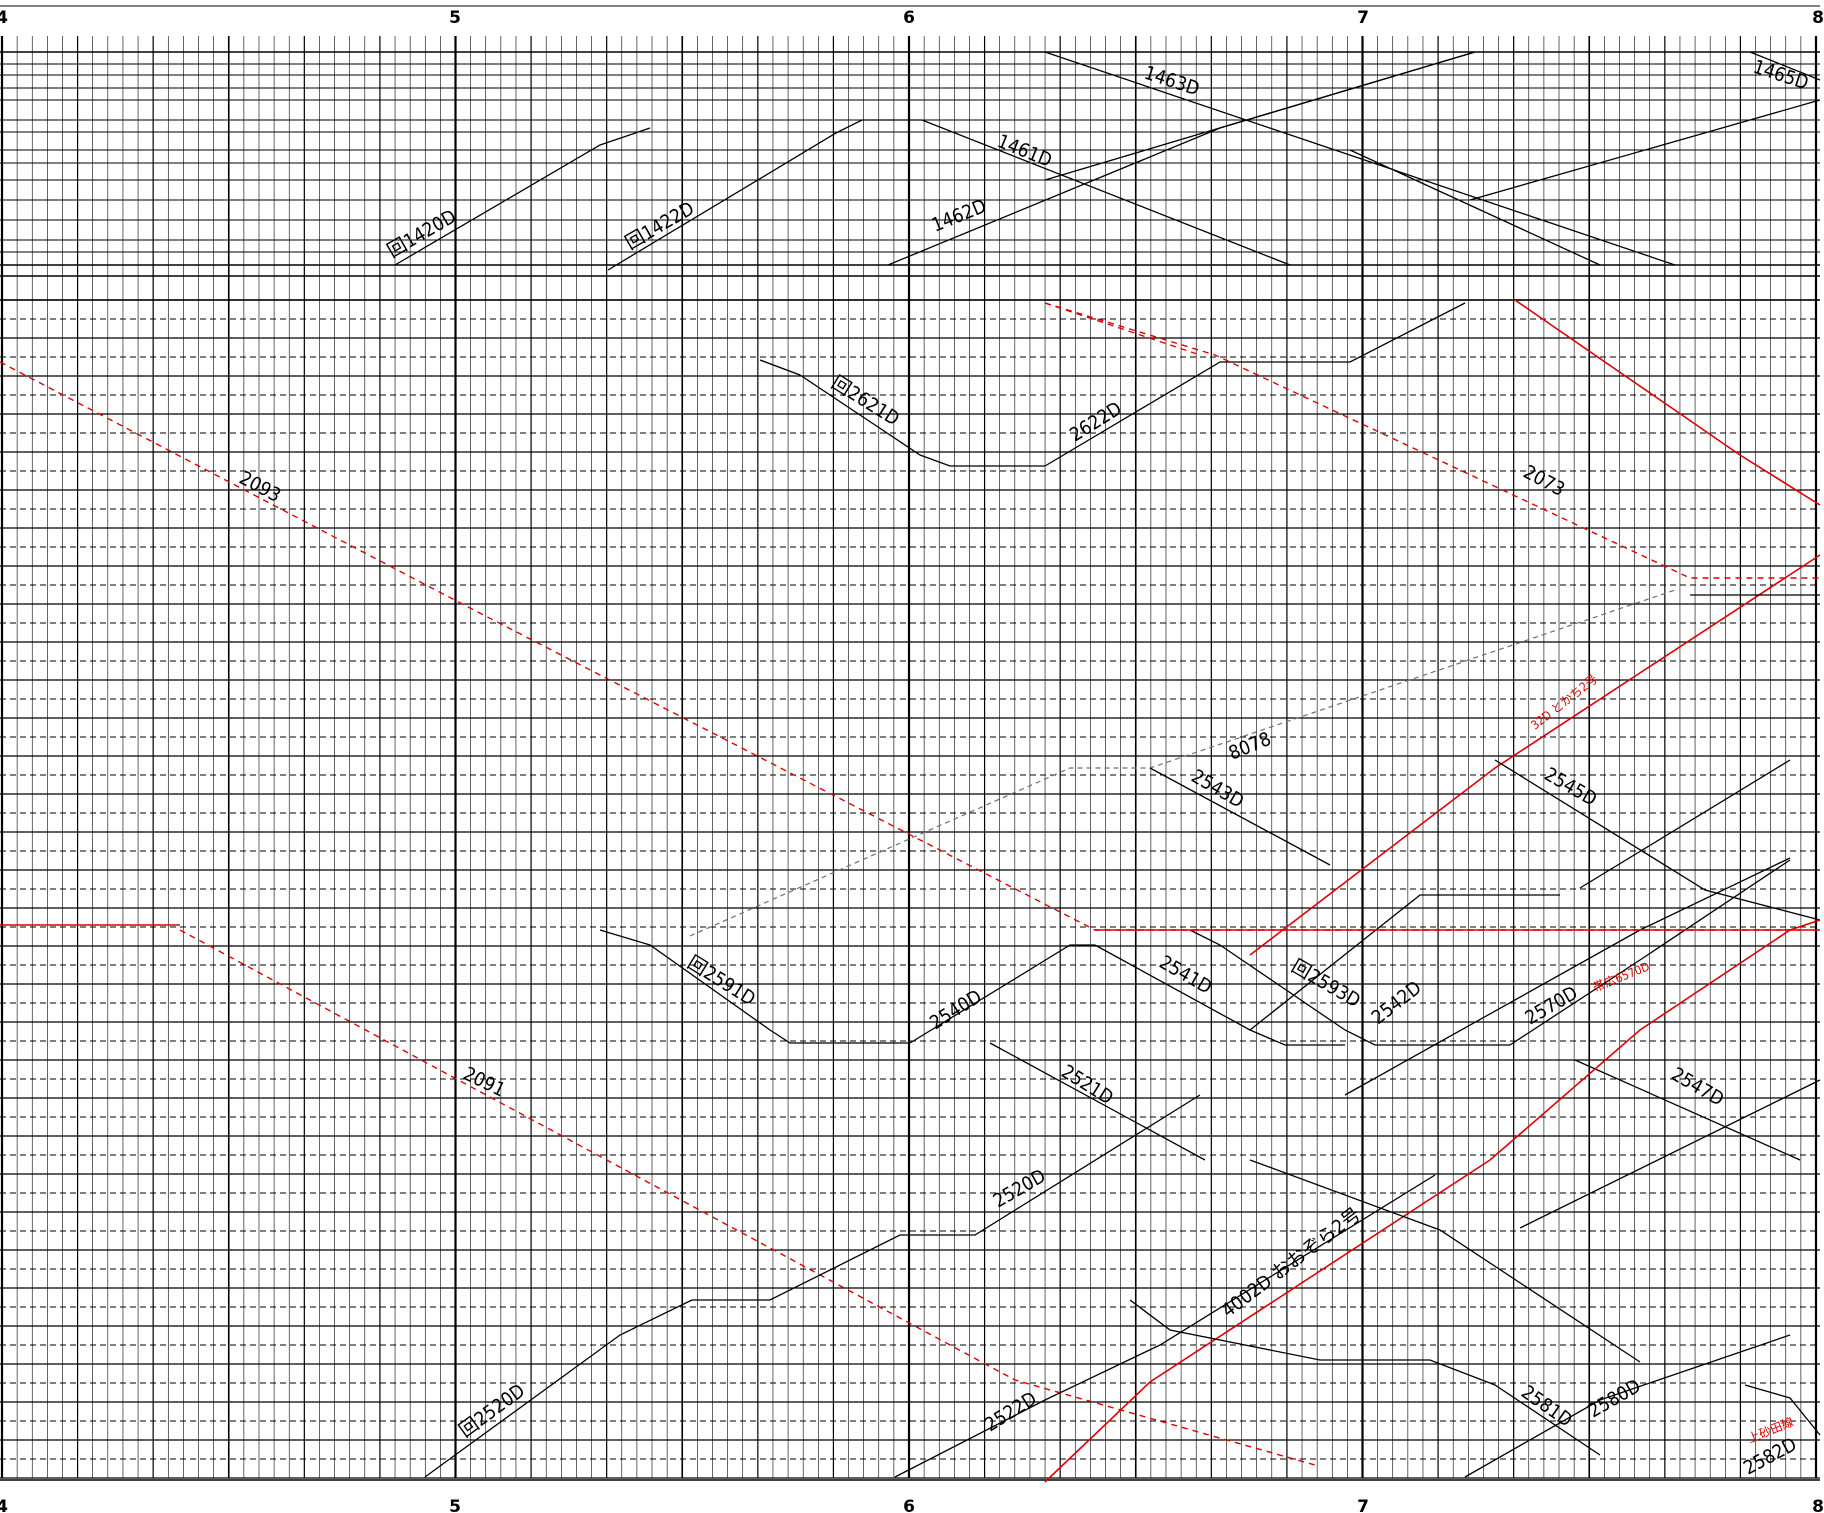 This screenshot has width=1824, height=1513. What do you see at coordinates (1615, 1398) in the screenshot?
I see `train-label: 2580D` at bounding box center [1615, 1398].